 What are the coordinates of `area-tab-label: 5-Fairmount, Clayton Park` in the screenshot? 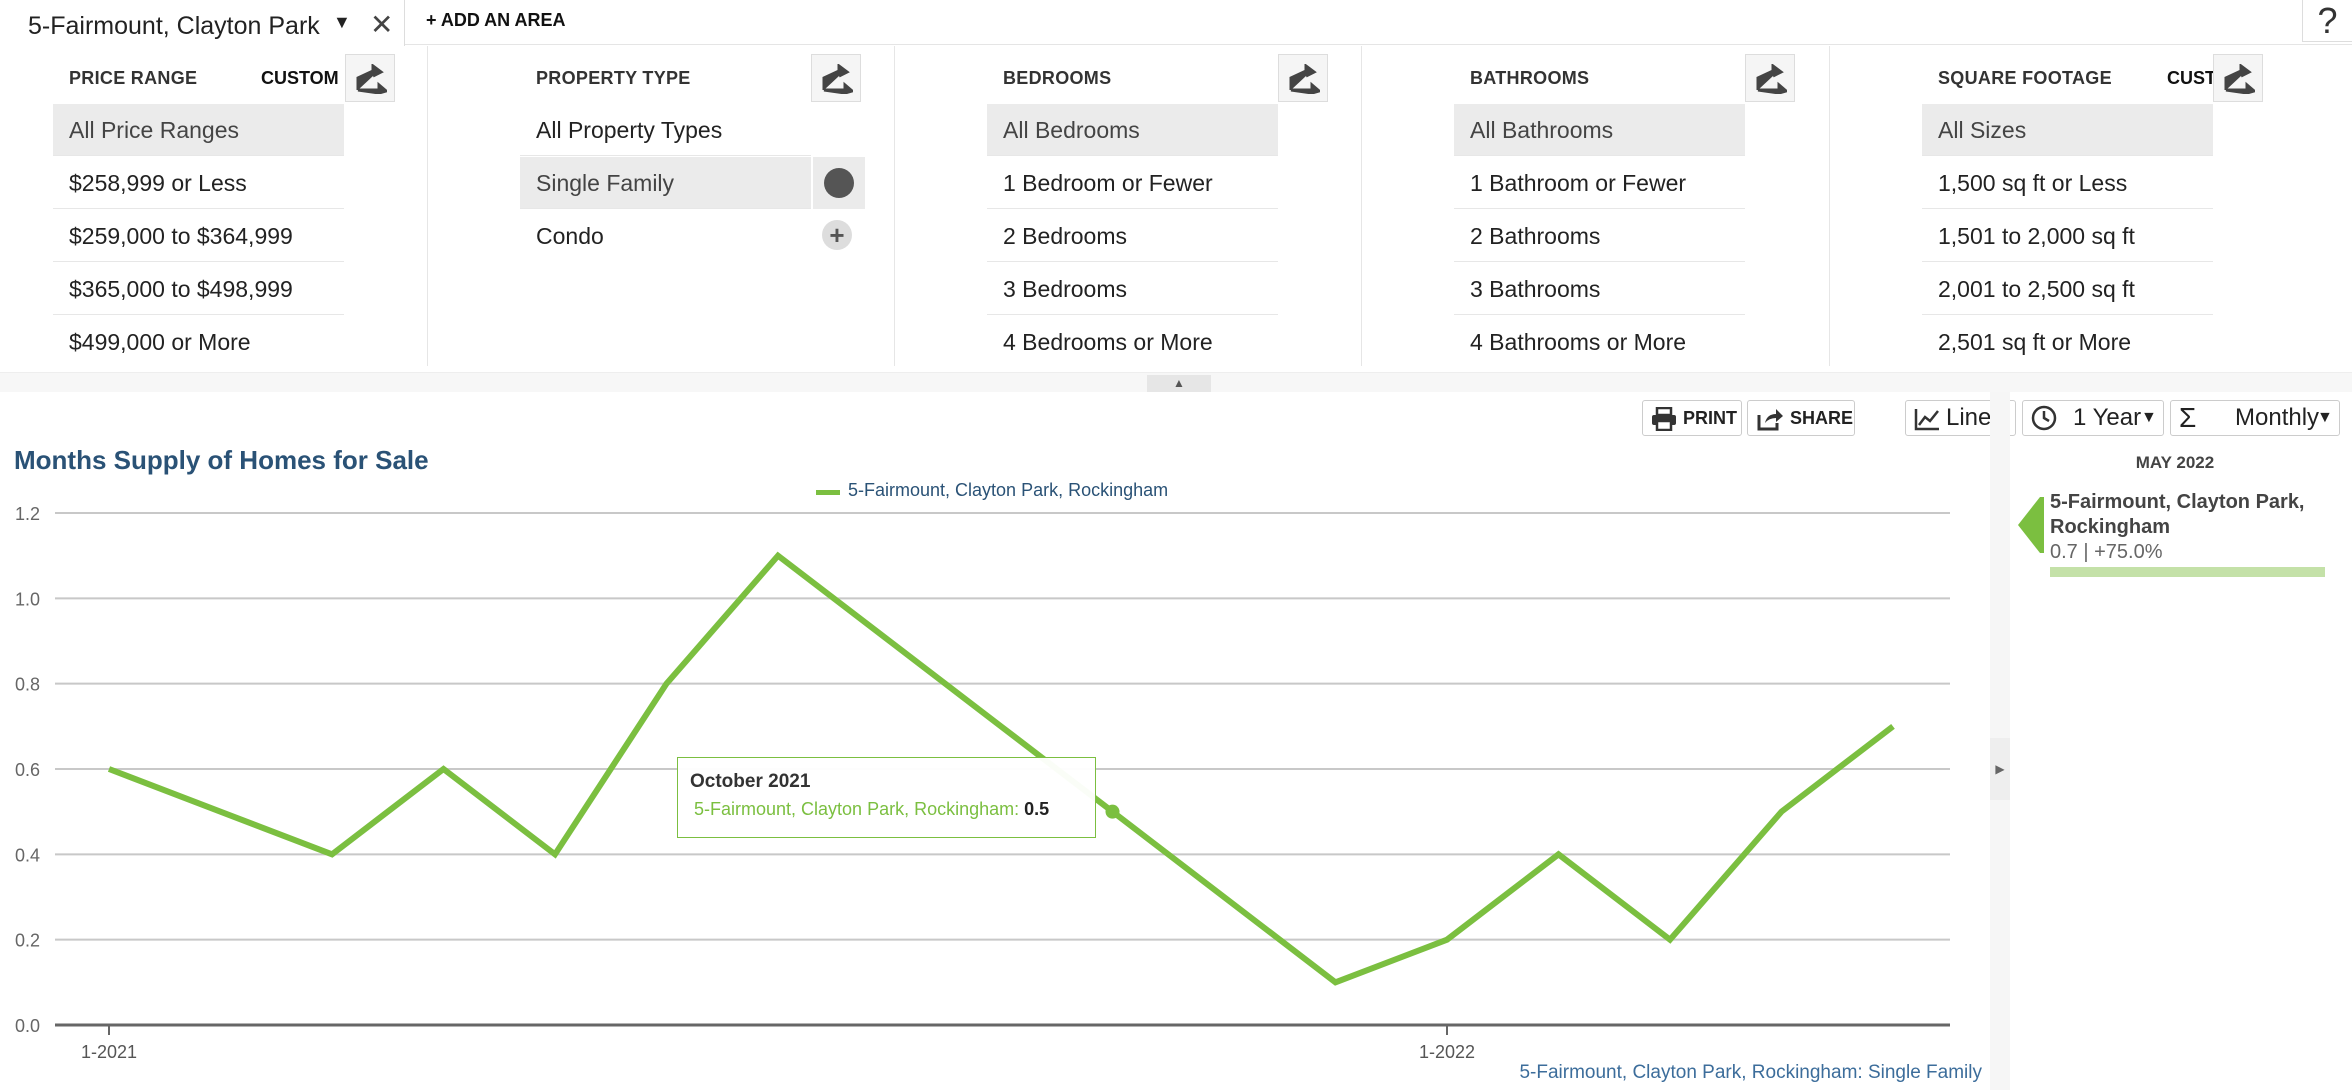 It's located at (174, 26).